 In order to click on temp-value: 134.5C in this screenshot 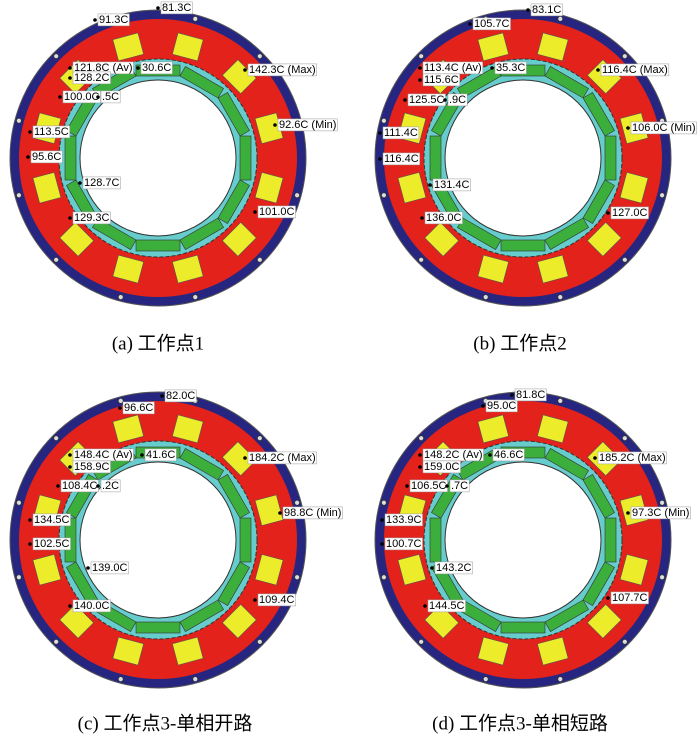, I will do `click(52, 520)`.